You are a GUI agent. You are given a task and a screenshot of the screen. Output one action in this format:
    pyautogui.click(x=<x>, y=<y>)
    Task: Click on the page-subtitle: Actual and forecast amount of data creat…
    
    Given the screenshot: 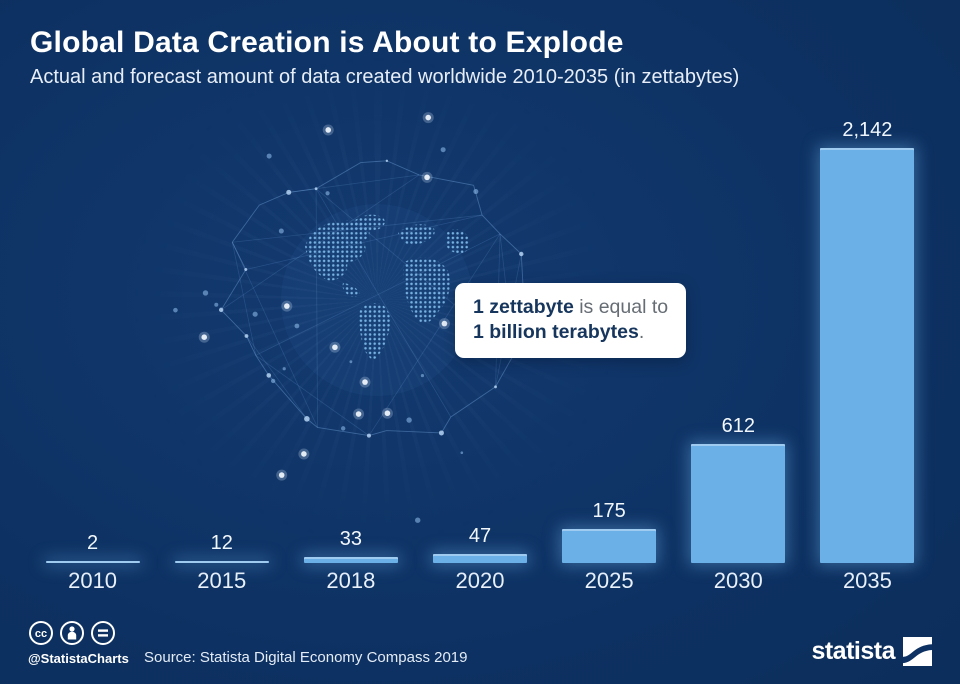 What is the action you would take?
    pyautogui.click(x=385, y=77)
    